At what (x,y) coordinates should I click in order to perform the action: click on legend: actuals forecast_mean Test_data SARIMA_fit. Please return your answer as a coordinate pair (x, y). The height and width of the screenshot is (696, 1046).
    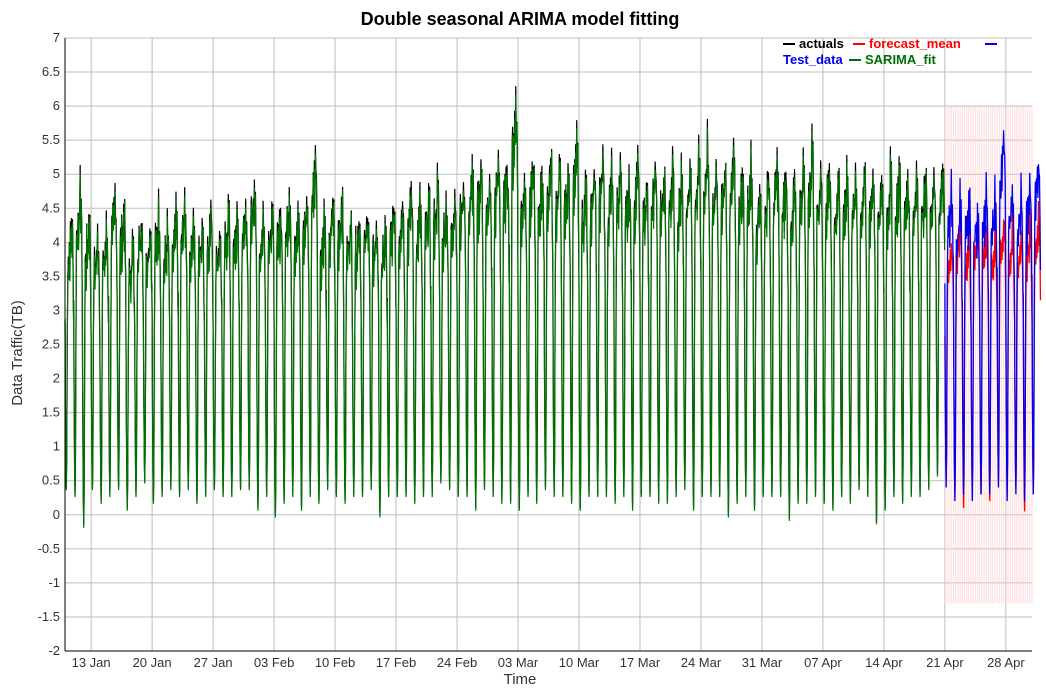
    Looking at the image, I should click on (890, 51).